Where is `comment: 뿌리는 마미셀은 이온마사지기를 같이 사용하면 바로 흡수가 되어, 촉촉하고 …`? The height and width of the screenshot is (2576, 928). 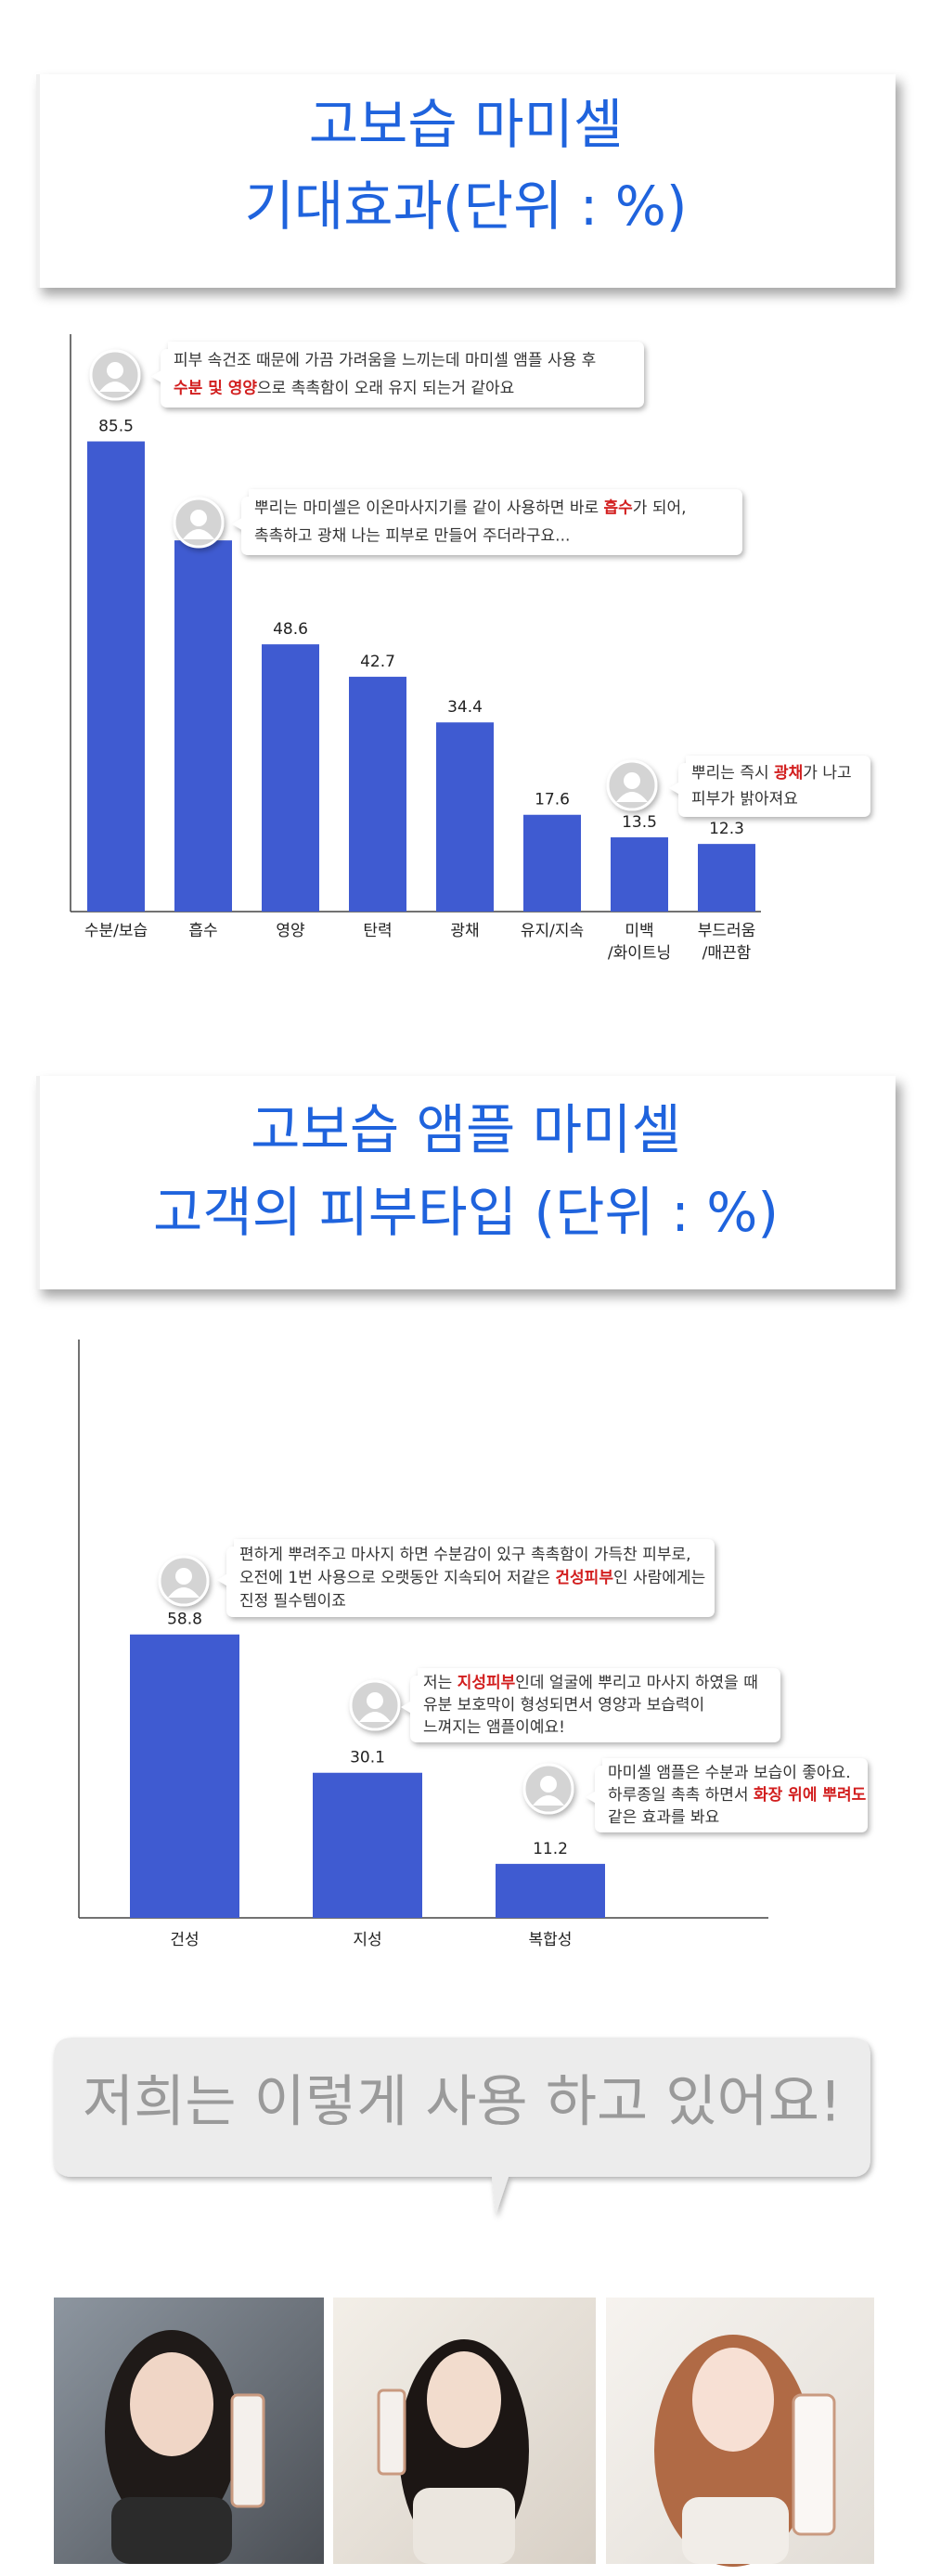 comment: 뿌리는 마미셀은 이온마사지기를 같이 사용하면 바로 흡수가 되어, 촉촉하고 … is located at coordinates (458, 522).